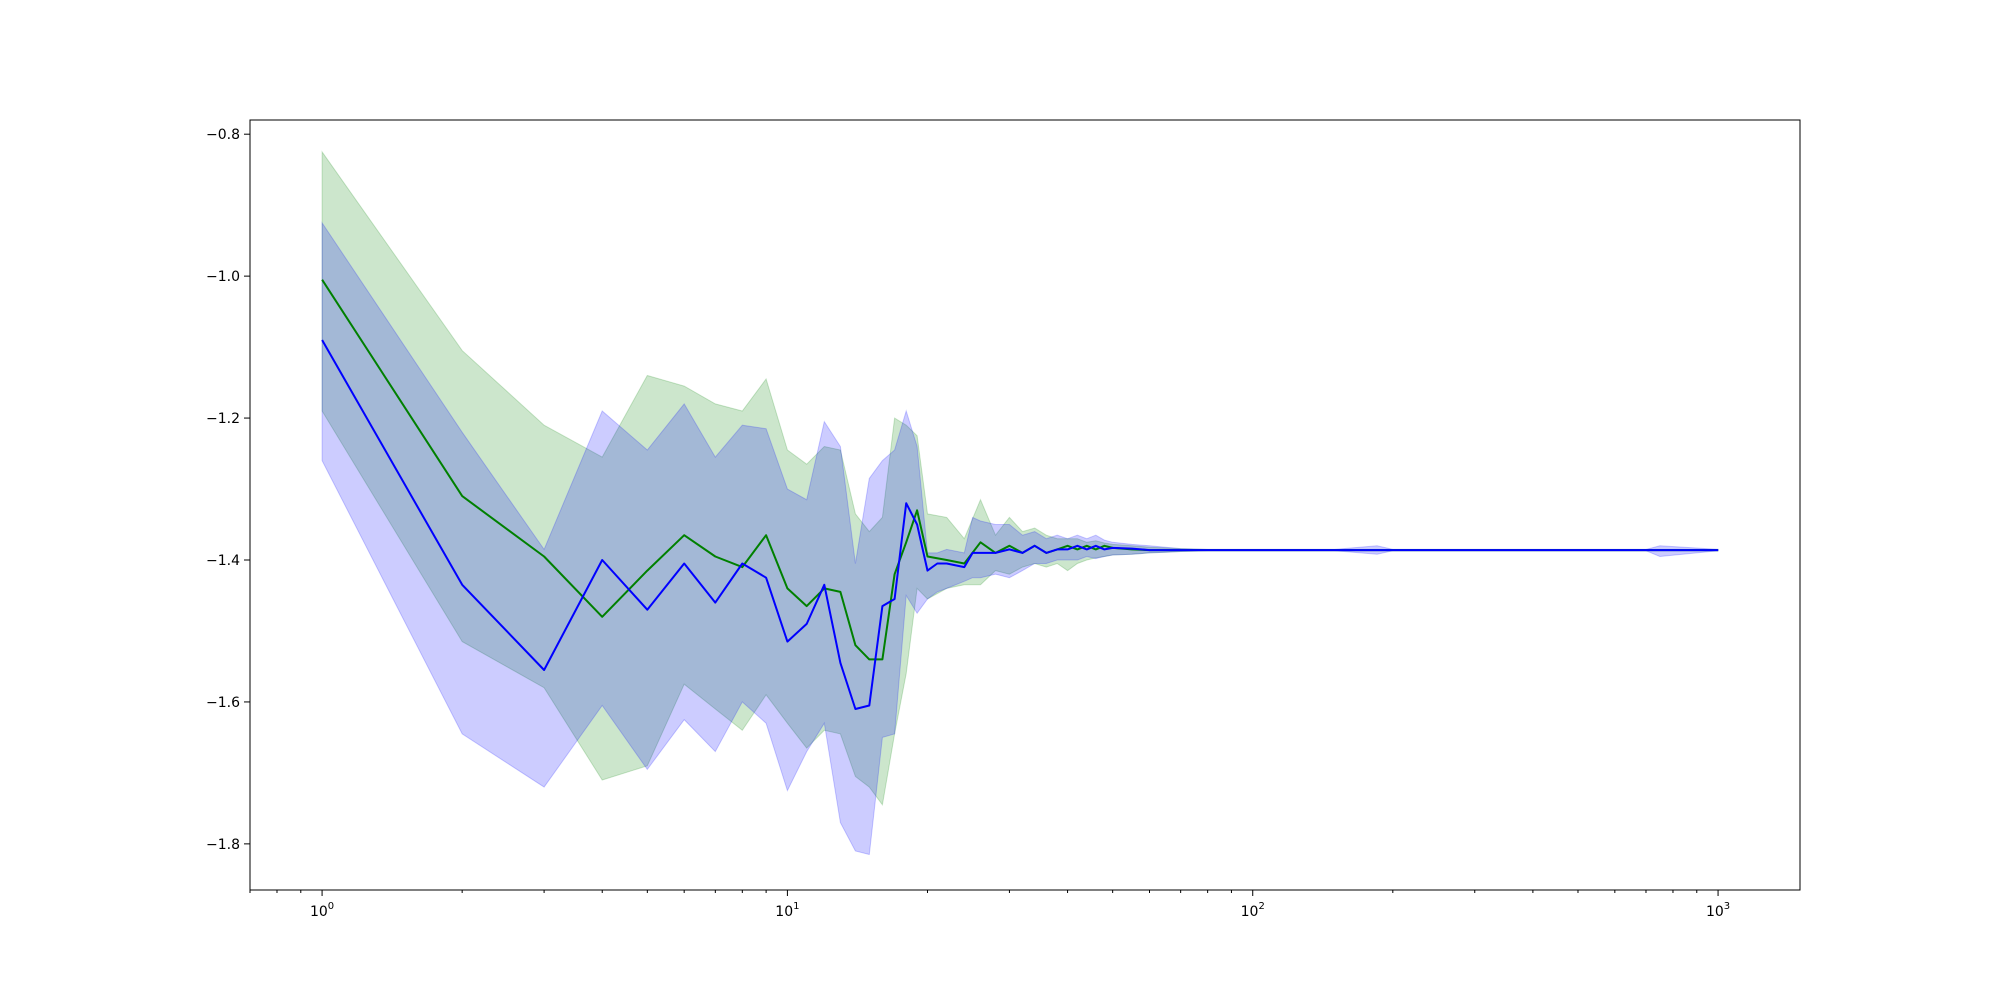 The width and height of the screenshot is (2000, 1000). I want to click on y-tick-label-1: −1.0, so click(223, 277).